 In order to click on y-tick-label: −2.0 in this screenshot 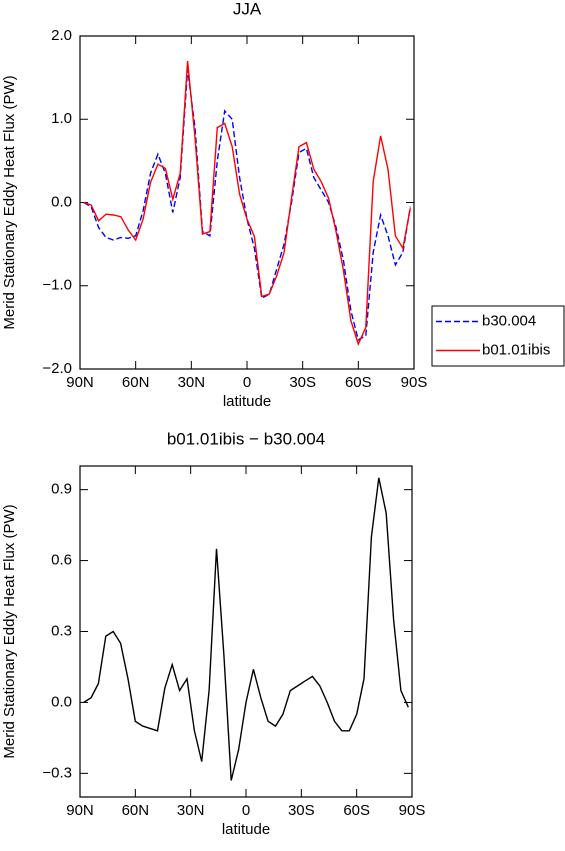, I will do `click(57, 368)`.